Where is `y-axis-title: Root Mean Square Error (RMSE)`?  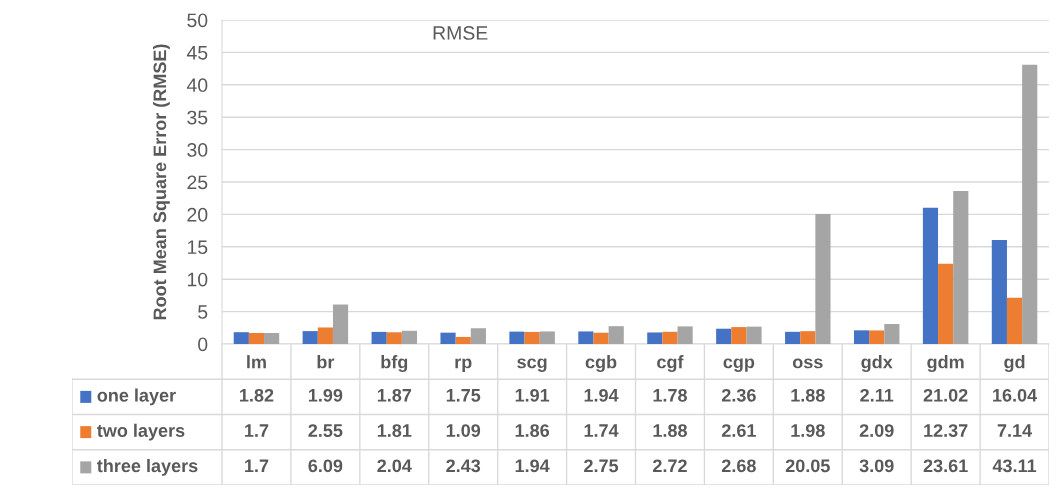
y-axis-title: Root Mean Square Error (RMSE) is located at coordinates (161, 182).